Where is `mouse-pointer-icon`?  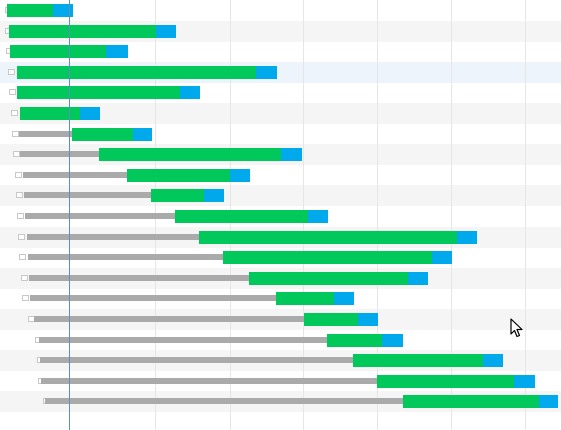 mouse-pointer-icon is located at coordinates (516, 328).